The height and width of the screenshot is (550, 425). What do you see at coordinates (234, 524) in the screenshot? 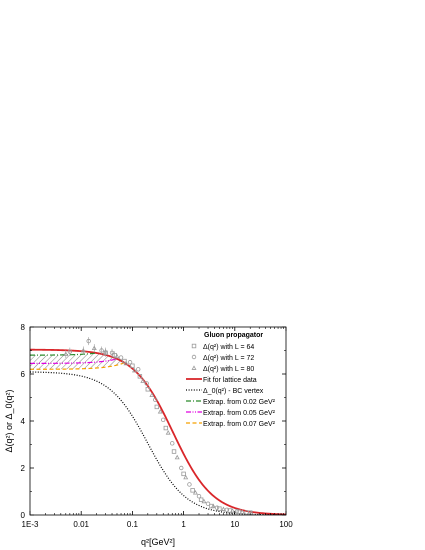
I see `x-tick-label: 10` at bounding box center [234, 524].